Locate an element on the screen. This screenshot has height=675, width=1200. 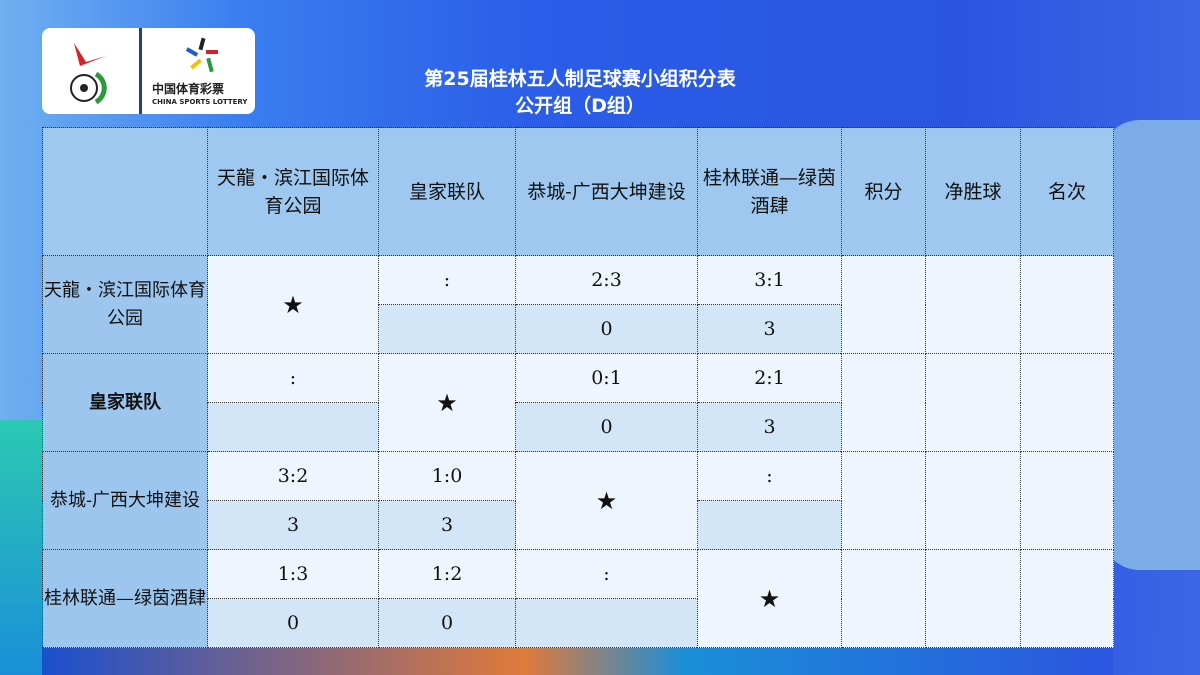
table-row-scores: 皇家联队: ★ 0:1 2:1 is located at coordinates (578, 402).